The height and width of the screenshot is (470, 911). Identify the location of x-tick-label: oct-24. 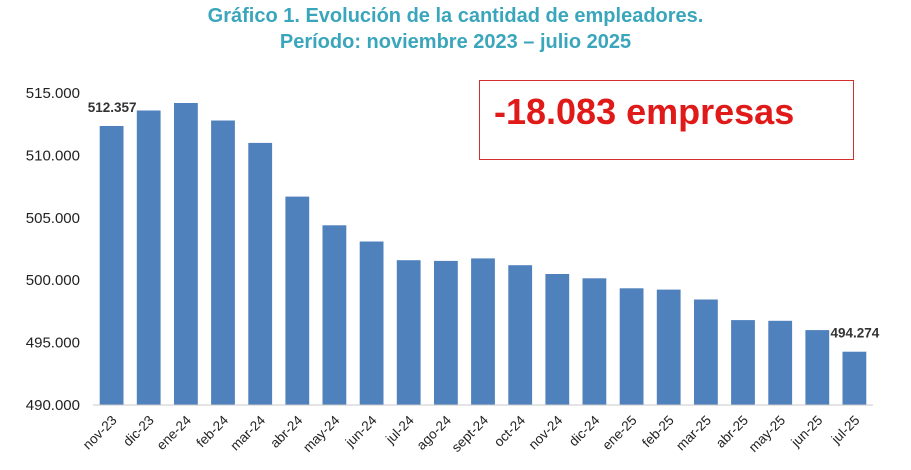
(509, 430).